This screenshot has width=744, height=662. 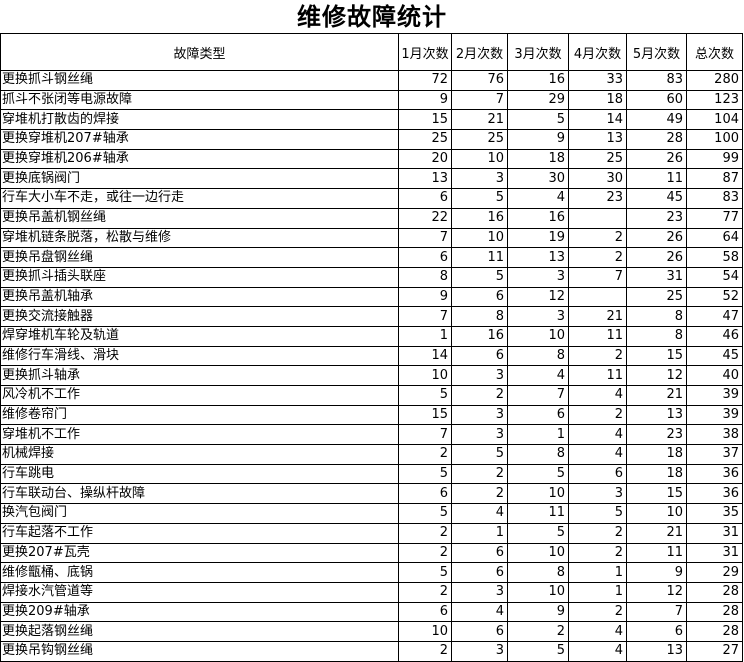 What do you see at coordinates (714, 513) in the screenshot?
I see `total-cell: 35` at bounding box center [714, 513].